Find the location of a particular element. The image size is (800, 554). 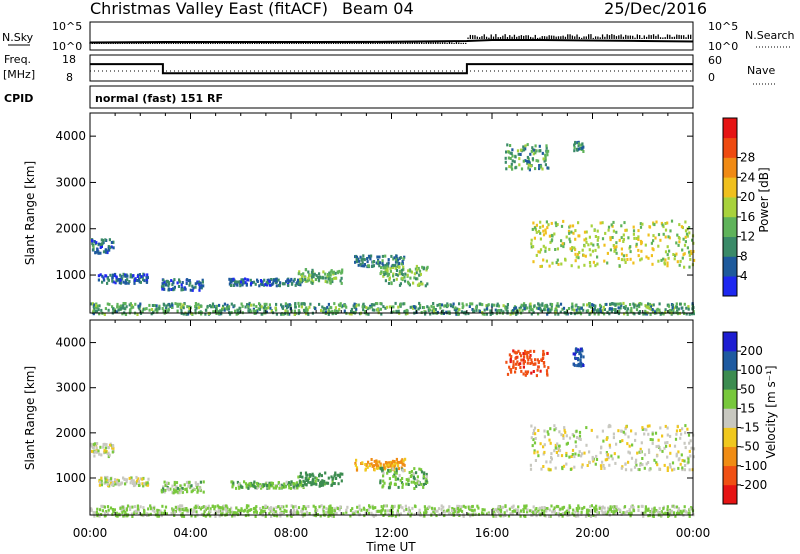

nsearch-label: N.Search is located at coordinates (770, 35).